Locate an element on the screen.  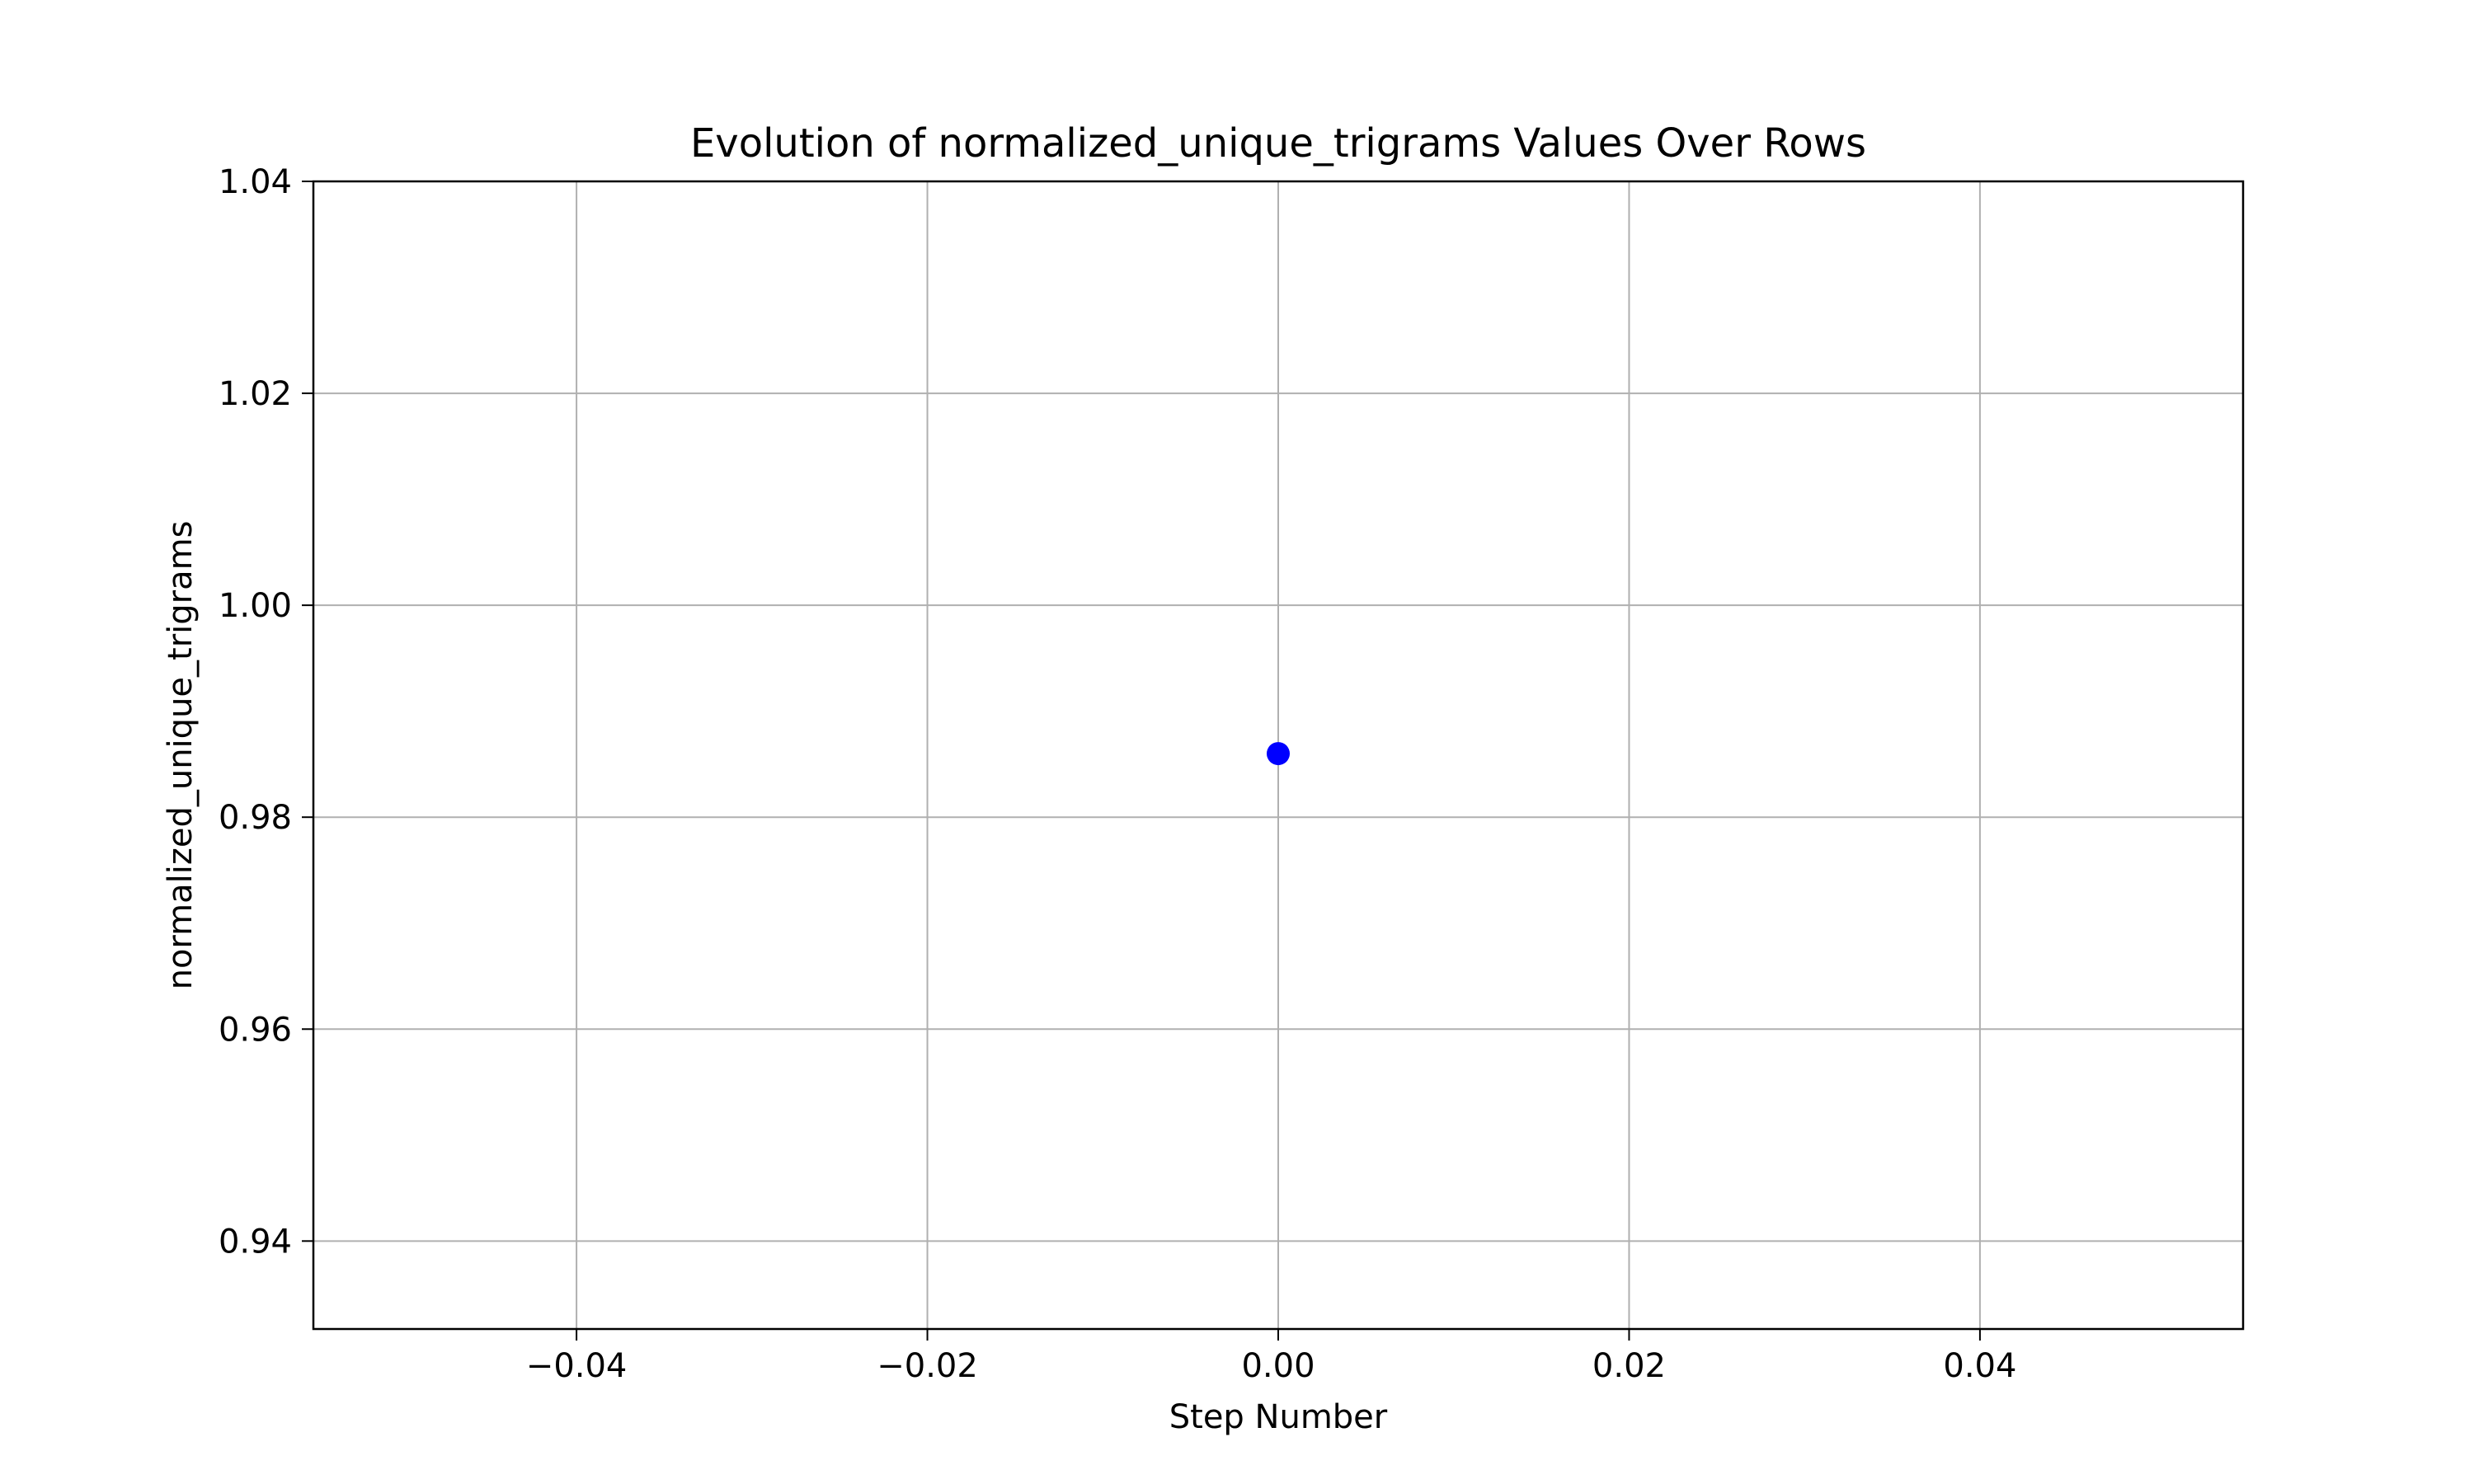
y-tick-label: 0.98 is located at coordinates (255, 818).